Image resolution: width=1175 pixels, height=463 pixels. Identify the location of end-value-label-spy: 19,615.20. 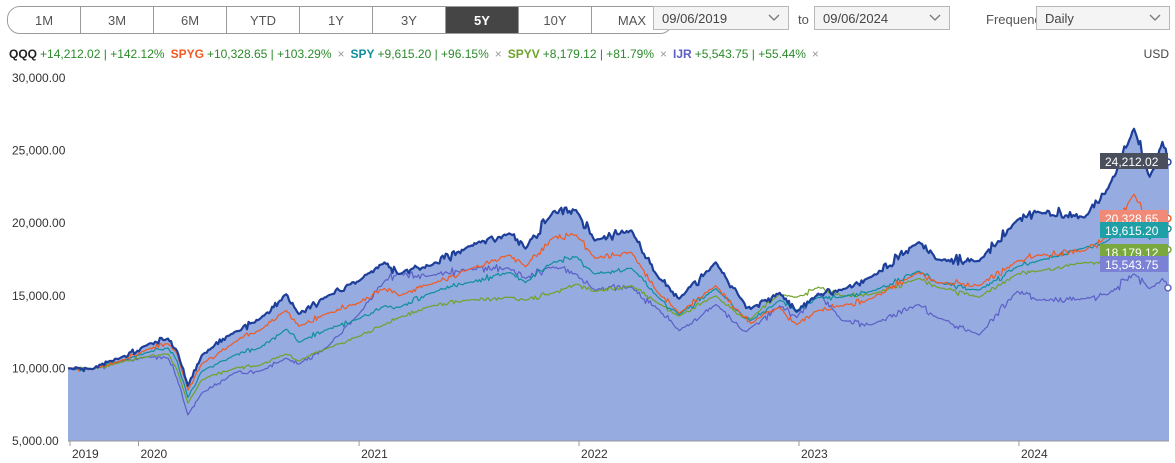
(1134, 230).